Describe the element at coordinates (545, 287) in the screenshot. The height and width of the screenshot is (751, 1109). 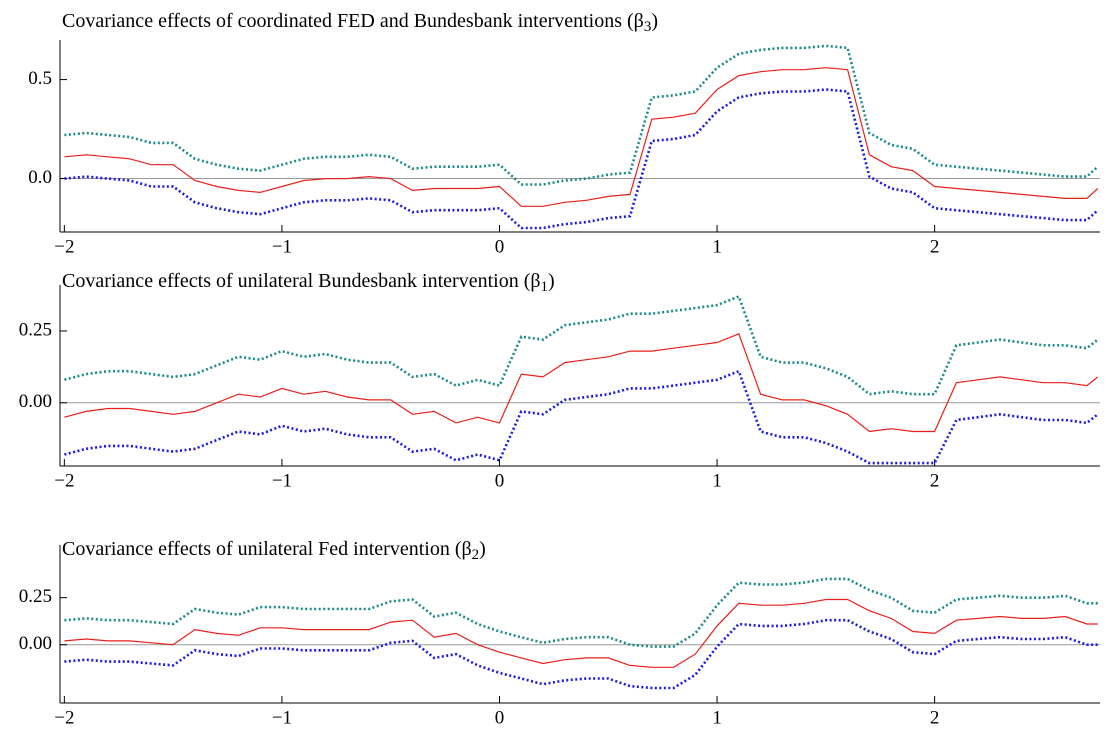
I see `title-subscript: 1` at that location.